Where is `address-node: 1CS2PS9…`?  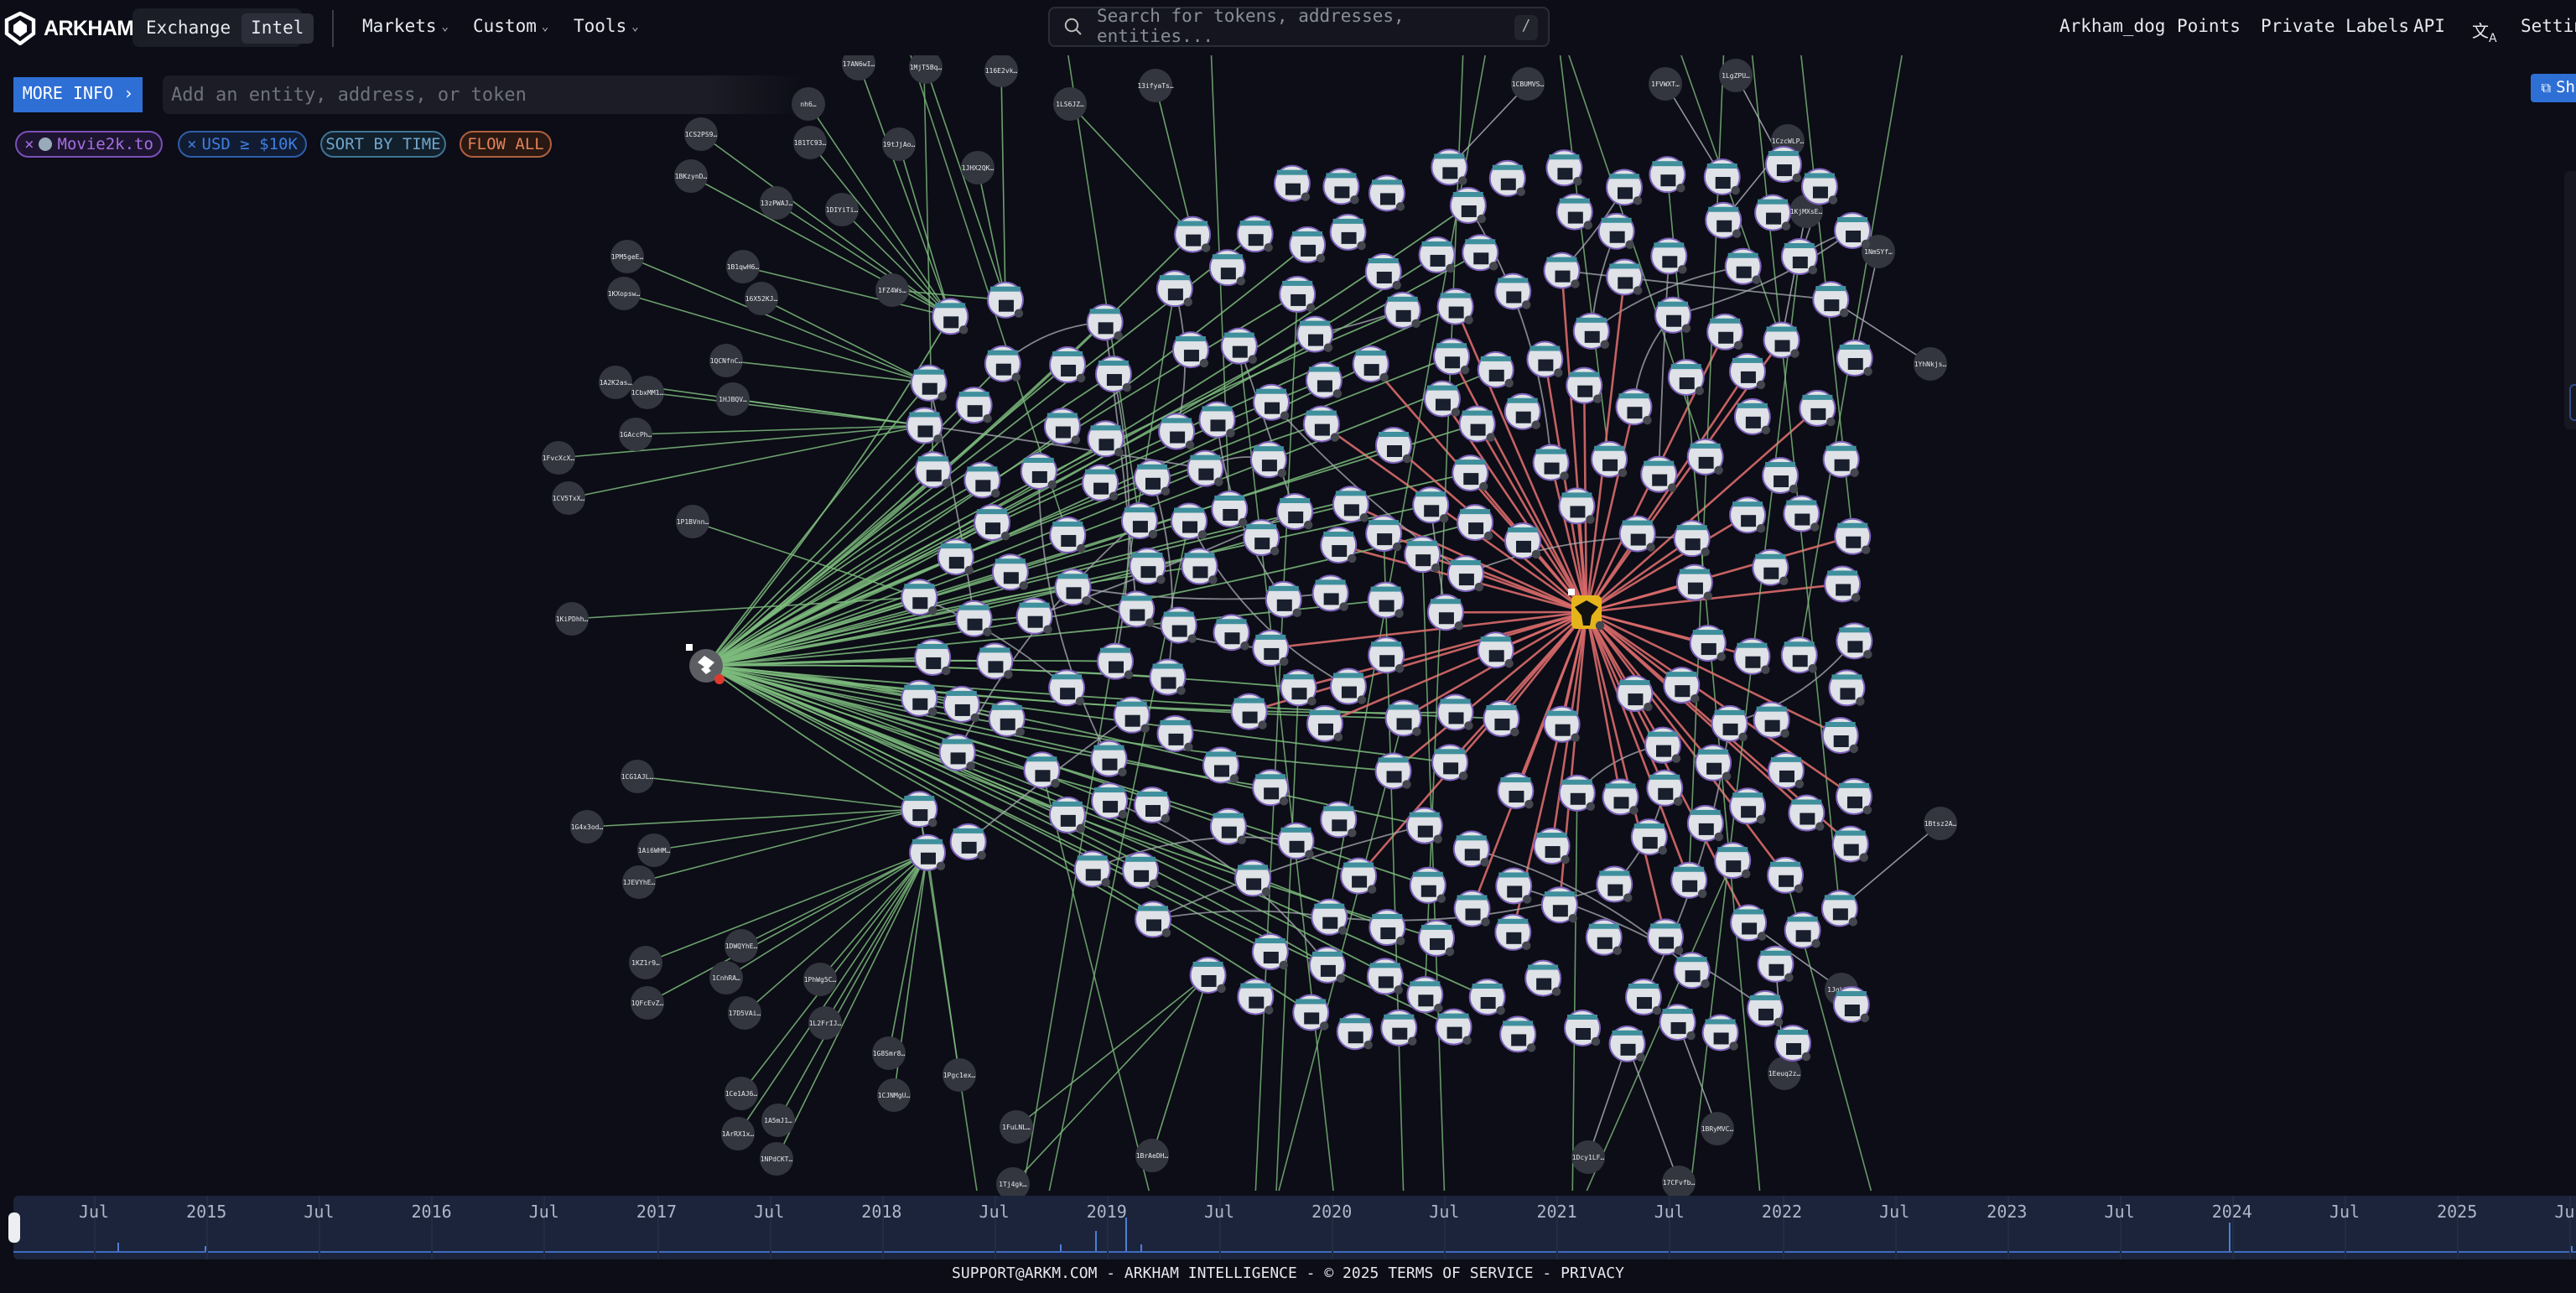 address-node: 1CS2PS9… is located at coordinates (701, 134).